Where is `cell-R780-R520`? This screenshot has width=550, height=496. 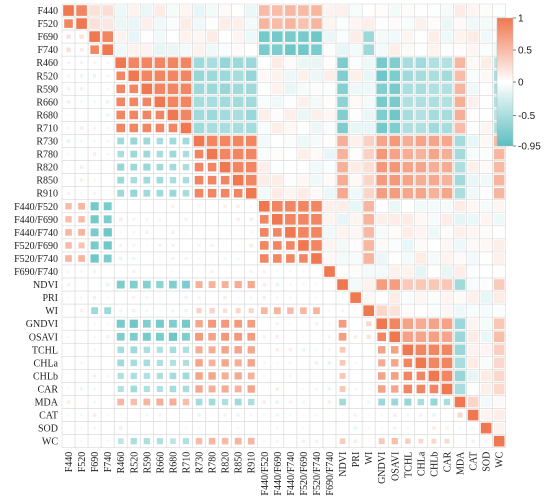
cell-R780-R520 is located at coordinates (134, 154).